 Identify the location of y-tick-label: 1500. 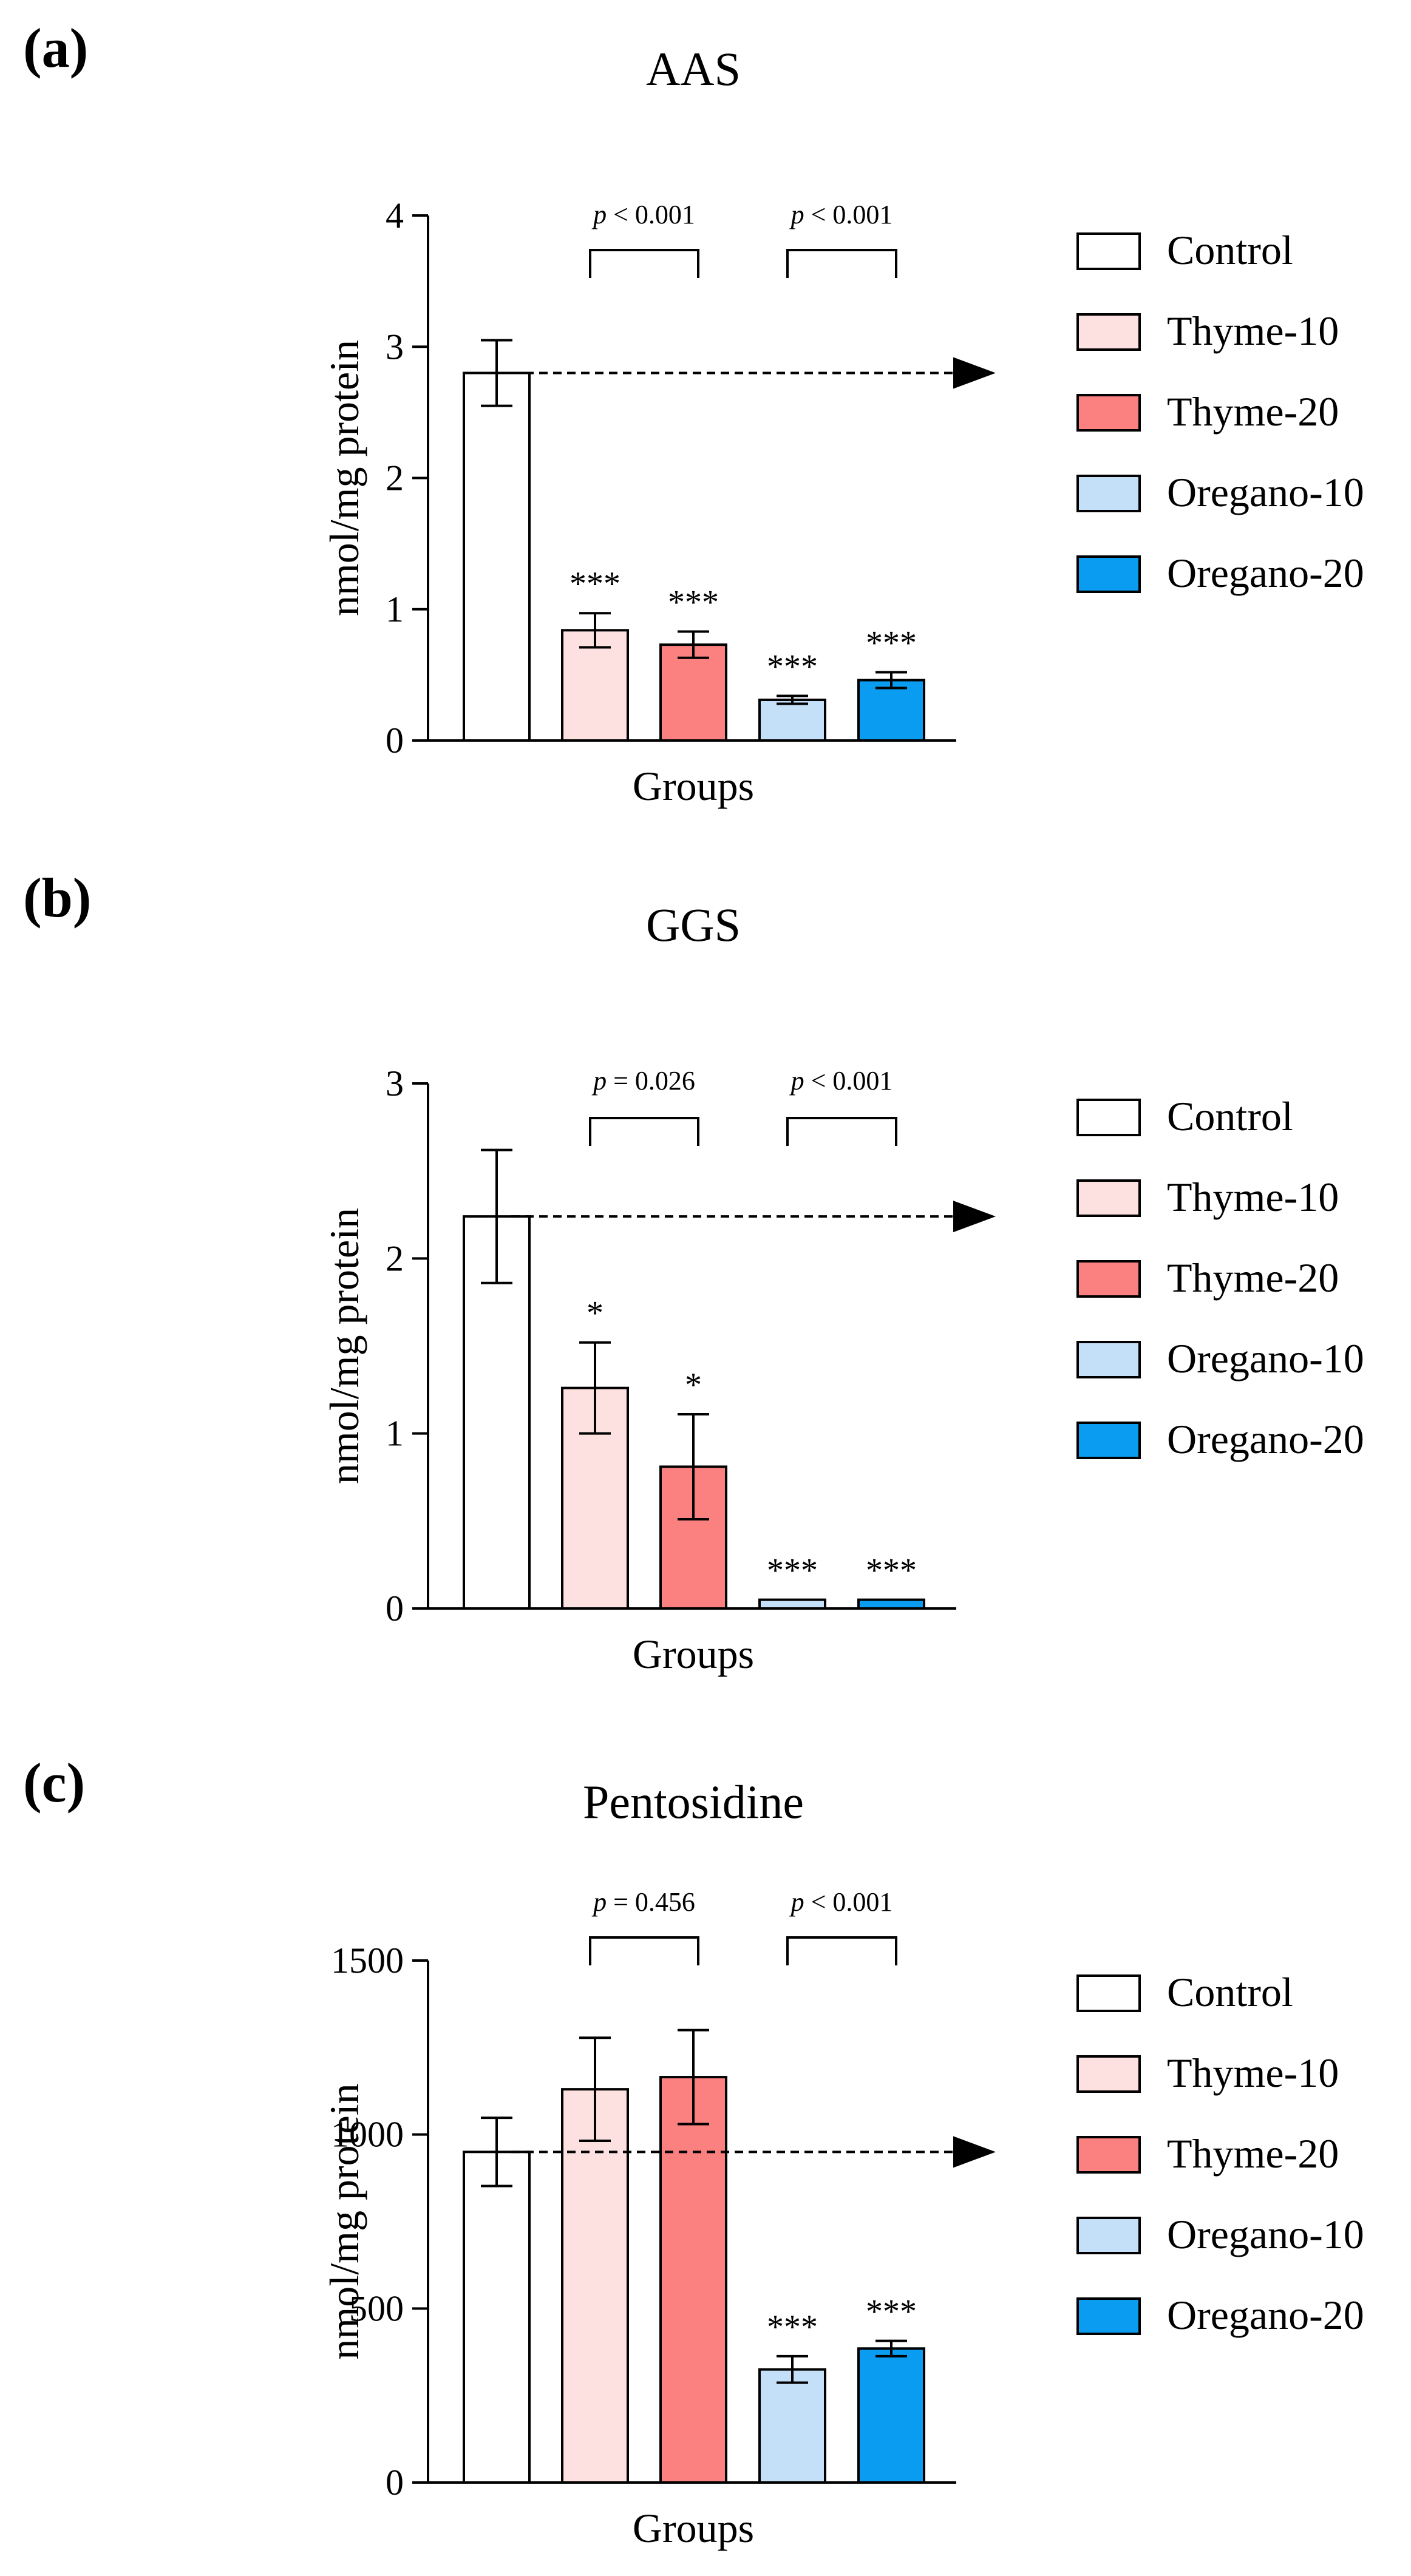
(367, 1961).